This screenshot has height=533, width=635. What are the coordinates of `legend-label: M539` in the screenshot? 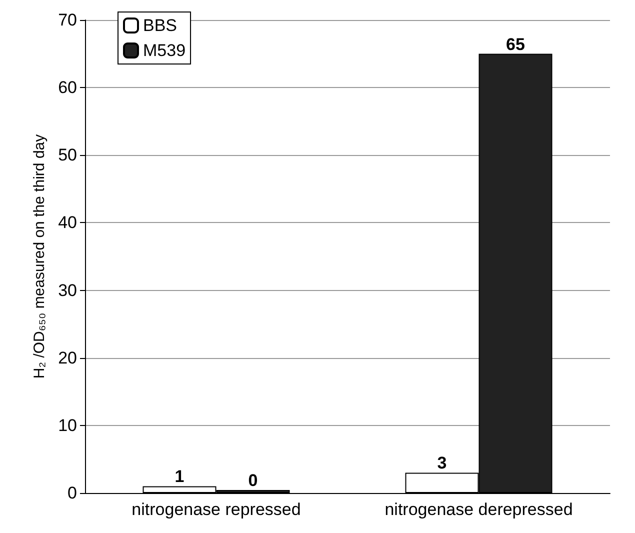 It's located at (164, 50).